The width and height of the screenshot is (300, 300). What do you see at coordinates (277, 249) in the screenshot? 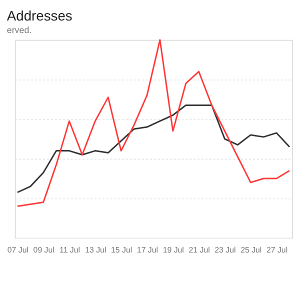
I see `x-tick-label: 27 Jul` at bounding box center [277, 249].